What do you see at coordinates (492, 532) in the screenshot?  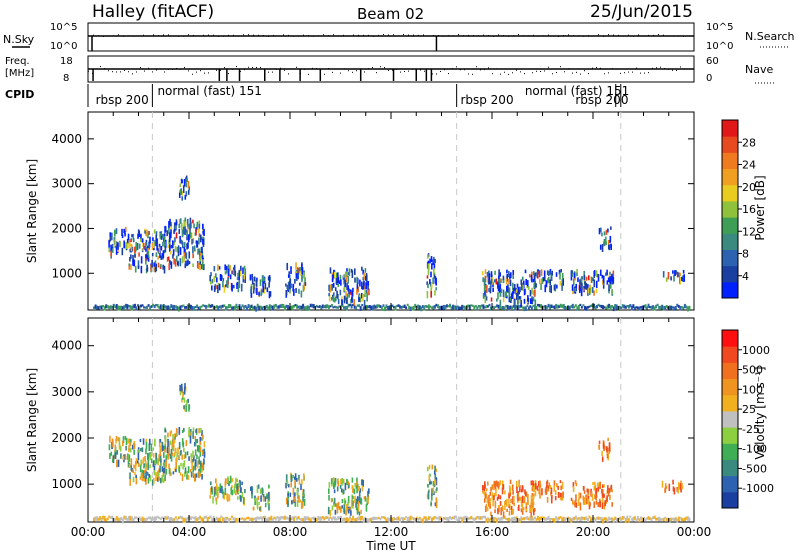 I see `x-tick-label: 16:00` at bounding box center [492, 532].